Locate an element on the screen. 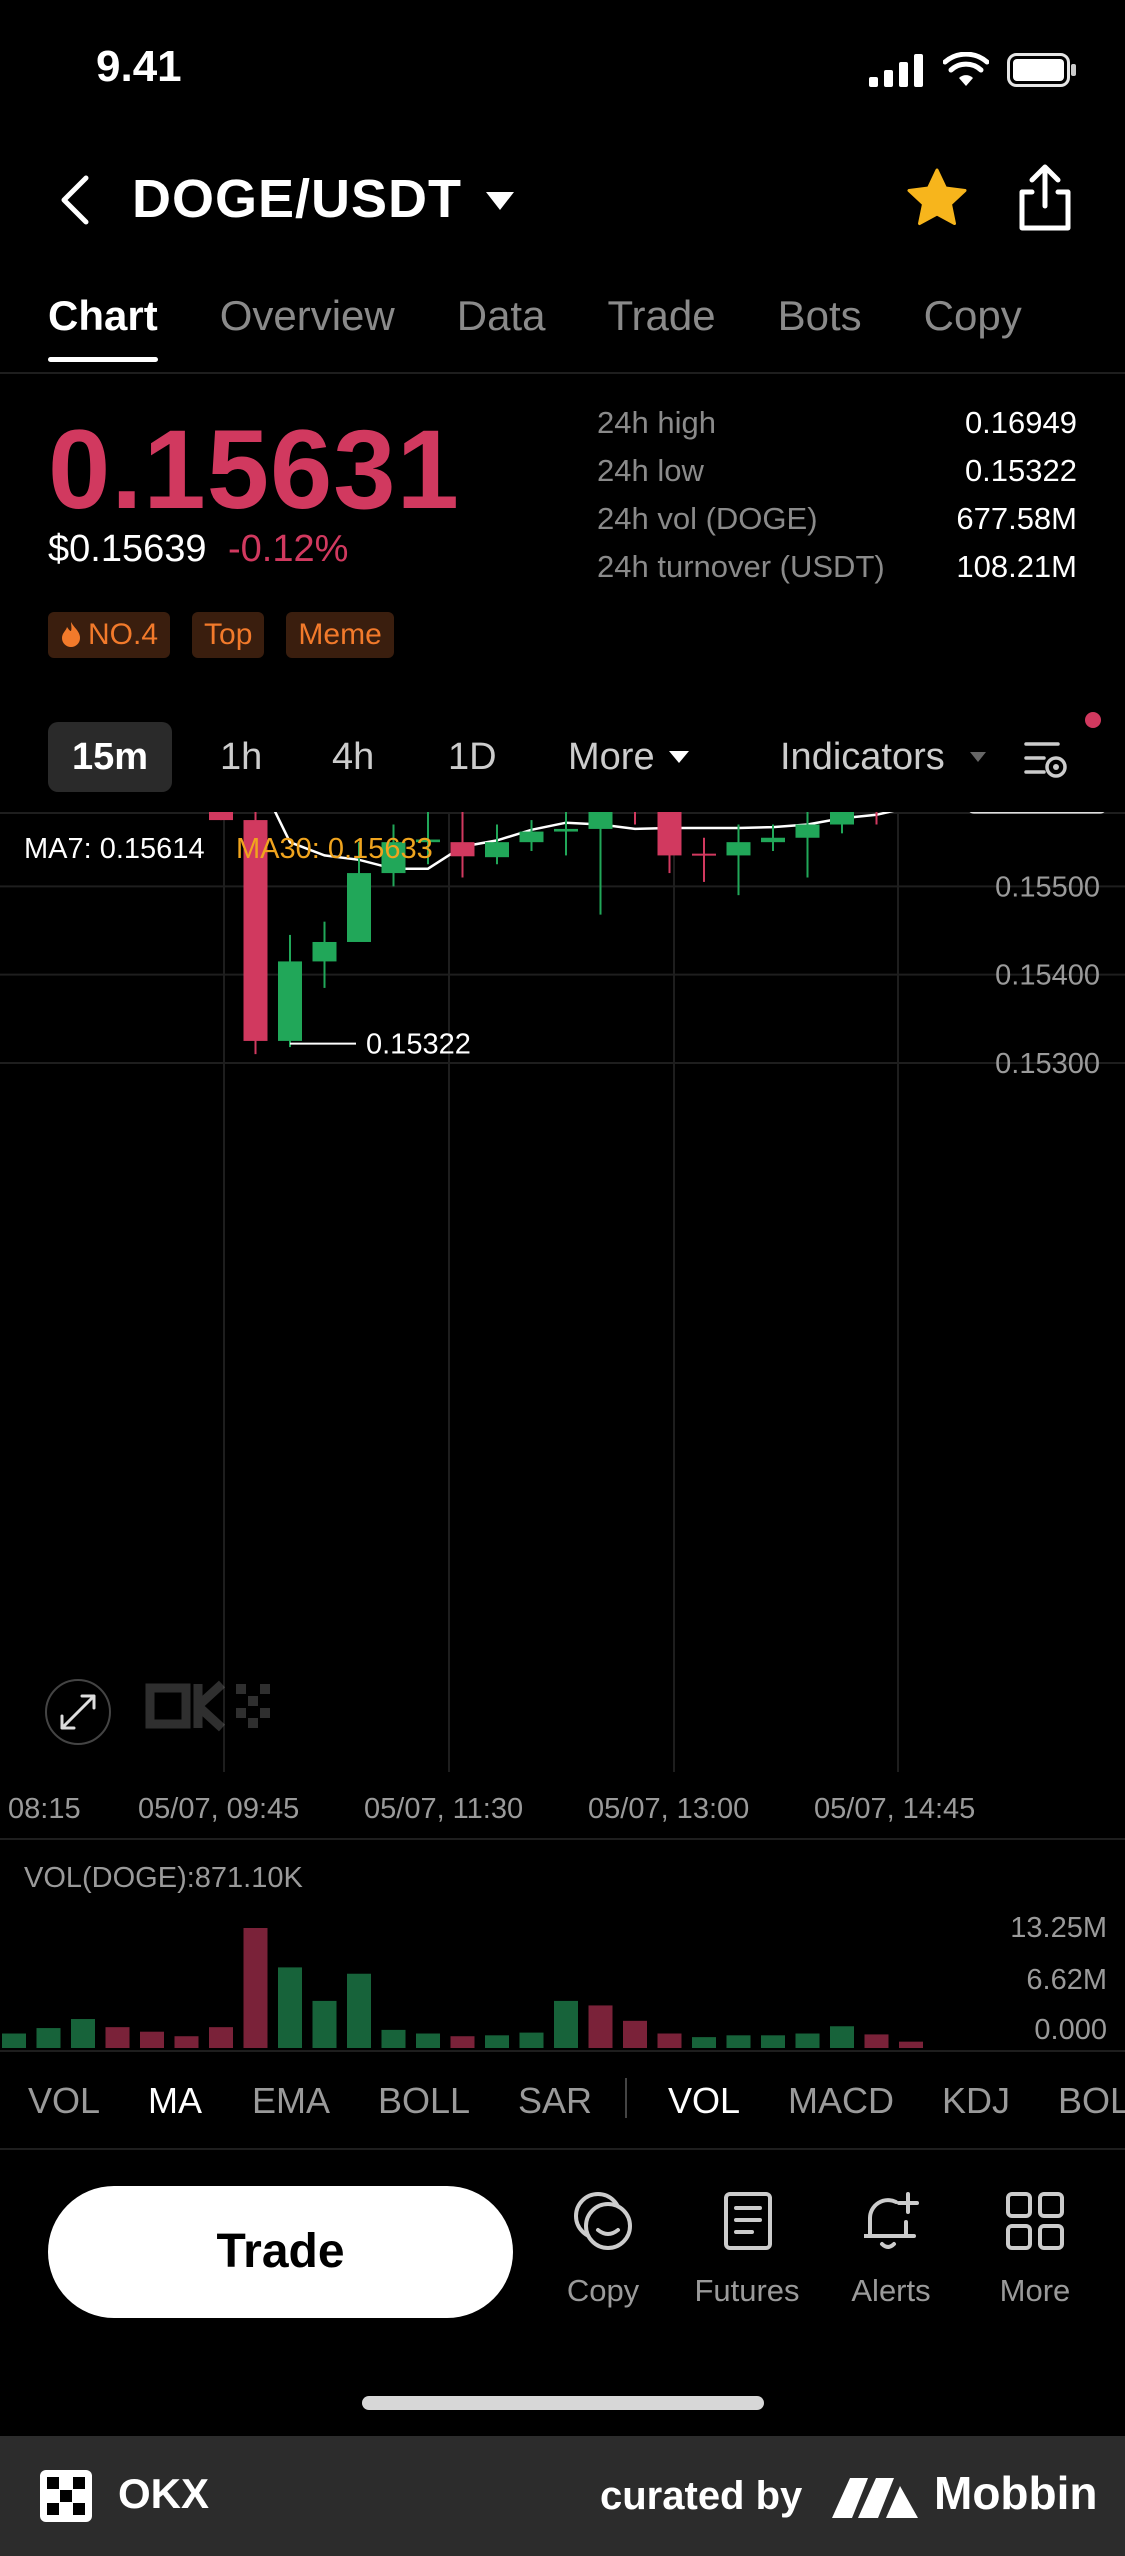 This screenshot has width=1125, height=2556. sub-indicator-tab-macd: MACD is located at coordinates (841, 2100).